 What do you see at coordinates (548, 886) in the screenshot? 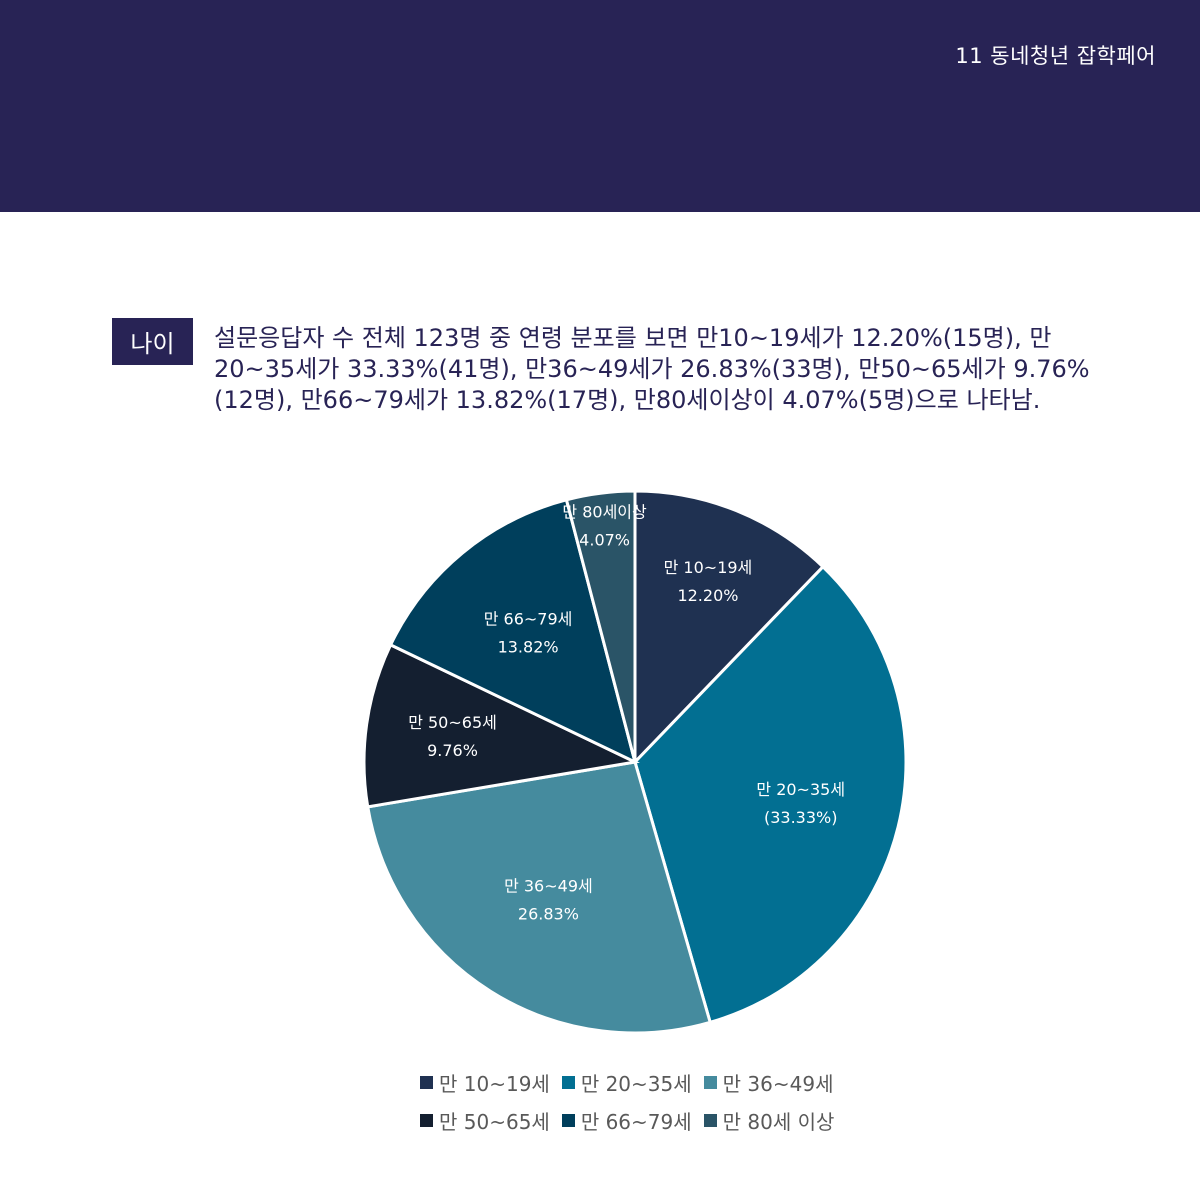
I see `slice-category-label: 만 36~49세` at bounding box center [548, 886].